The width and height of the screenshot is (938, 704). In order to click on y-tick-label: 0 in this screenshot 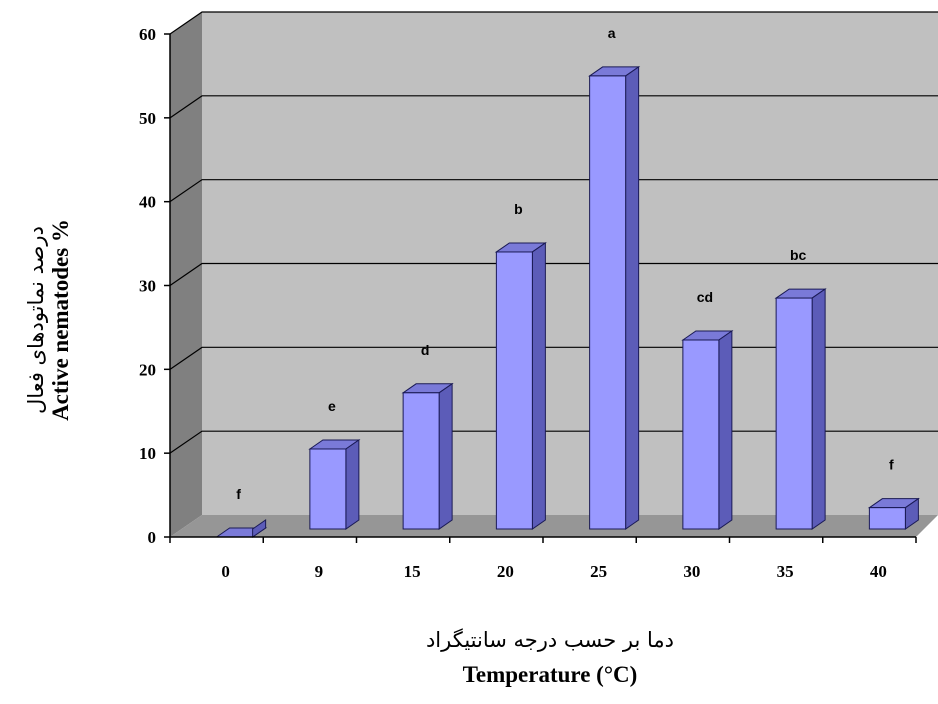, I will do `click(152, 537)`.